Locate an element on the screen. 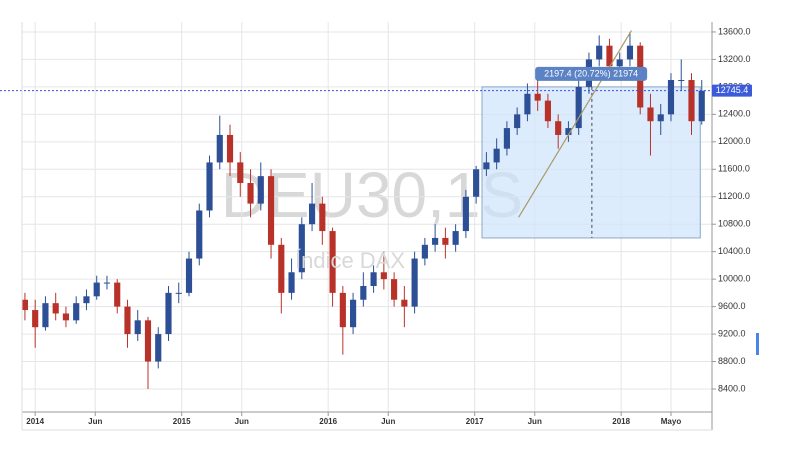 The height and width of the screenshot is (450, 800). y-tick-label: 9200.0 is located at coordinates (732, 333).